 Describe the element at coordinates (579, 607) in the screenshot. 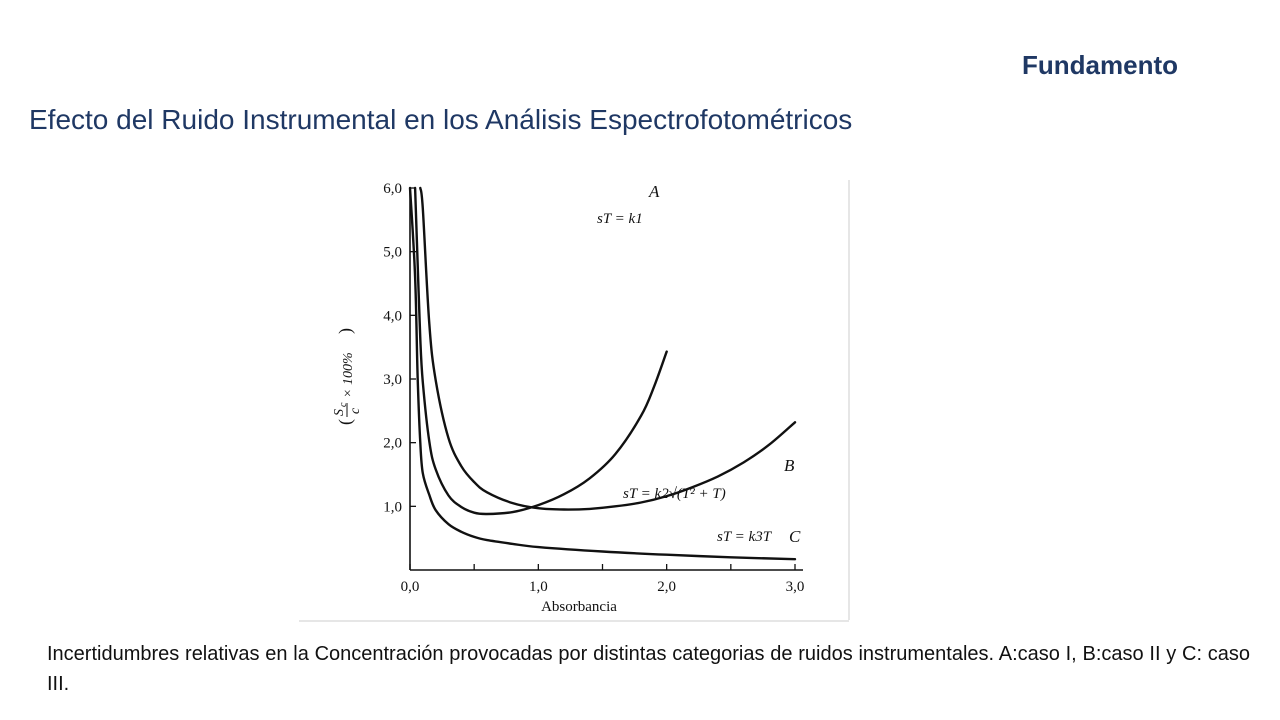

I see `x-axis-label: Absorbancia` at that location.